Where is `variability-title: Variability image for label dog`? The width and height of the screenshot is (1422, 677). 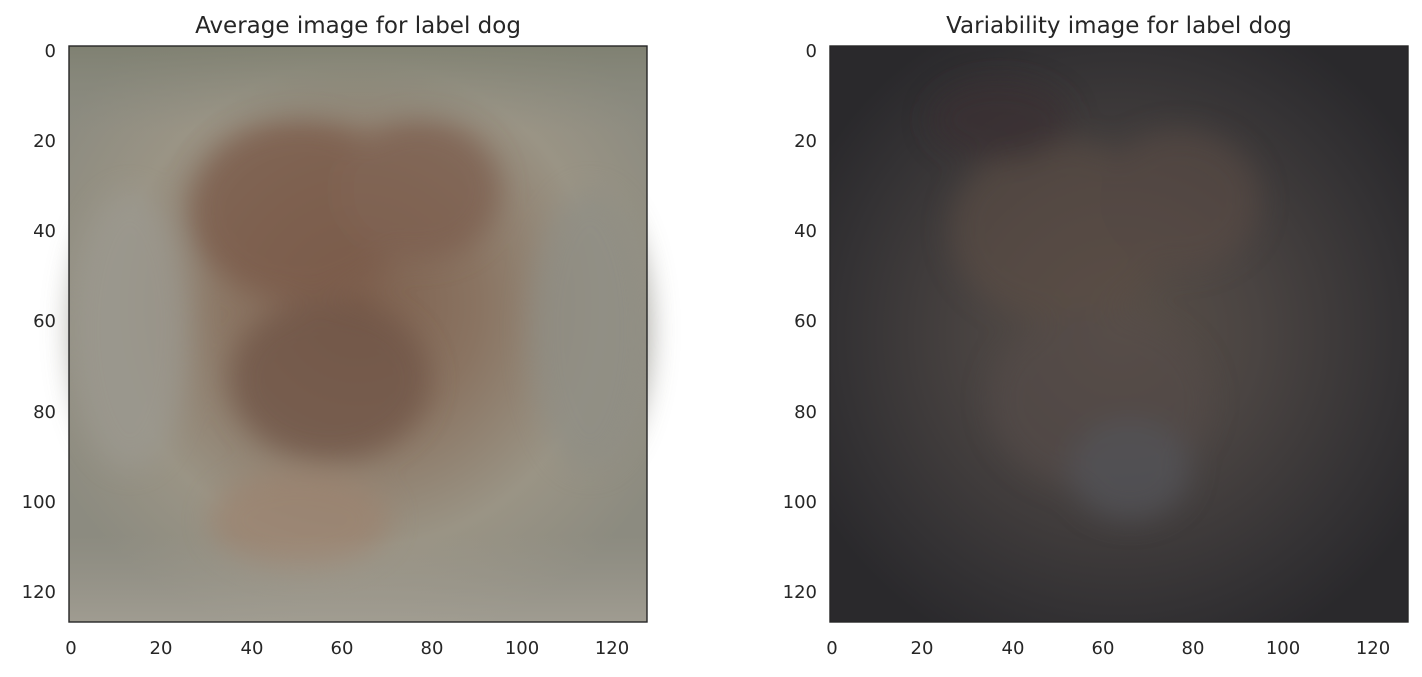
variability-title: Variability image for label dog is located at coordinates (1119, 26).